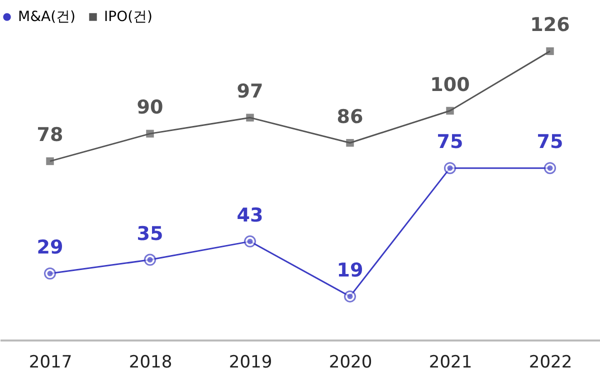 The image size is (600, 380). Describe the element at coordinates (550, 362) in the screenshot. I see `x-tick-label: 2022` at that location.